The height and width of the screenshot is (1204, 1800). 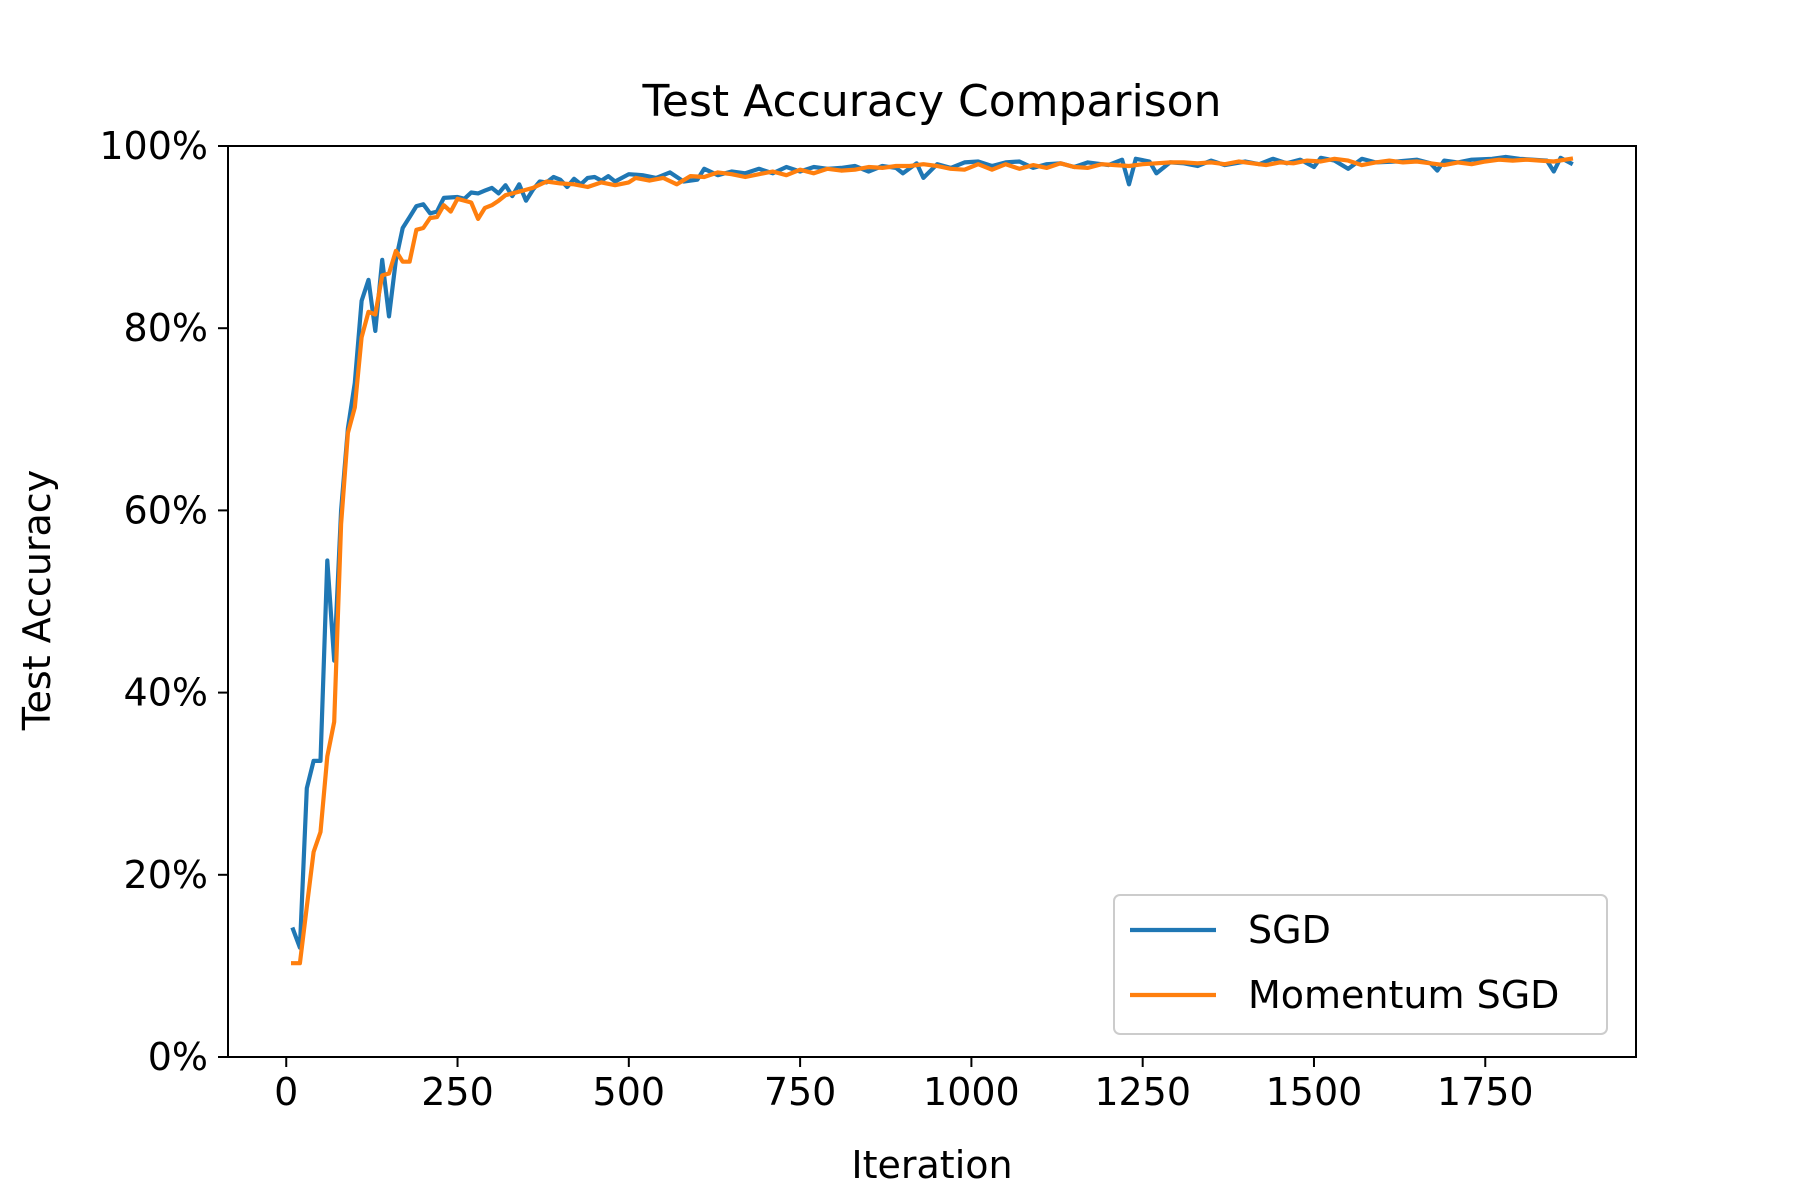 I want to click on y-tick-label: 40%, so click(x=166, y=693).